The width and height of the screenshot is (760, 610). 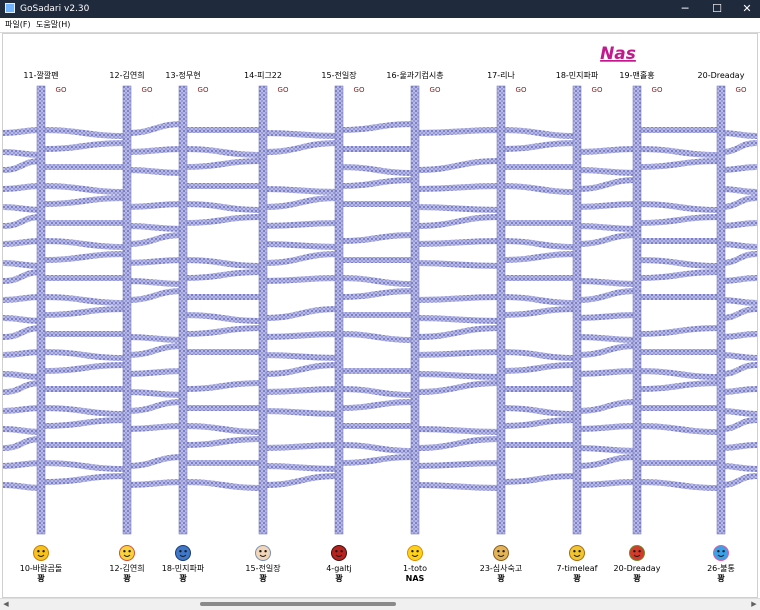 I want to click on horizontal-scrollbar: ◀ ▶, so click(x=380, y=604).